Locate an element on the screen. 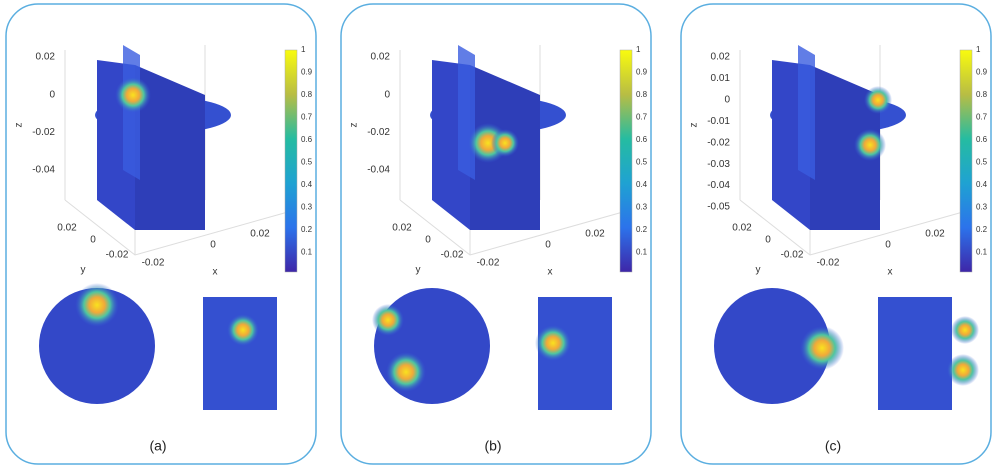 The width and height of the screenshot is (1003, 468). z-tick-label: 0.01 is located at coordinates (721, 78).